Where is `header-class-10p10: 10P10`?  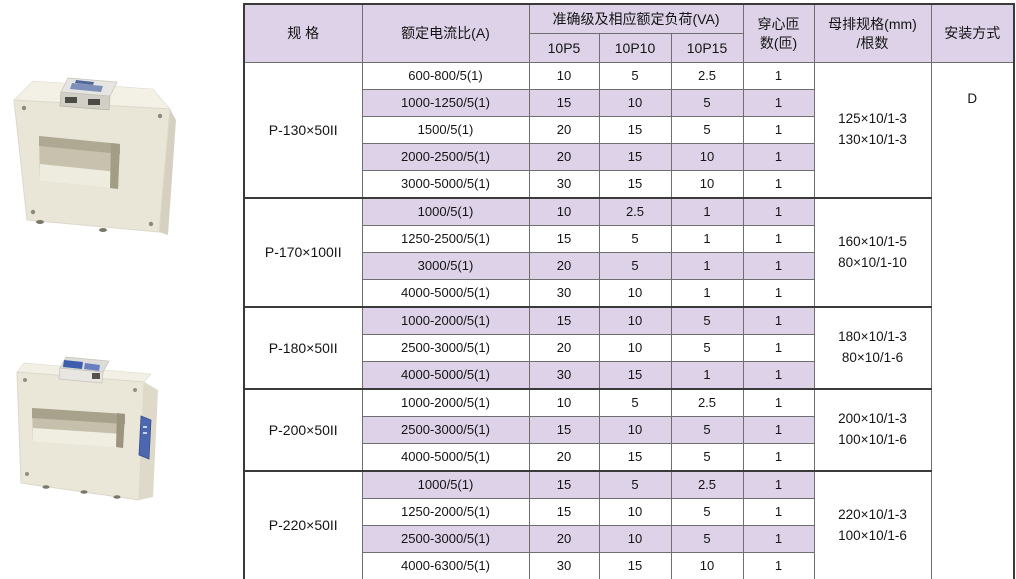
header-class-10p10: 10P10 is located at coordinates (635, 48).